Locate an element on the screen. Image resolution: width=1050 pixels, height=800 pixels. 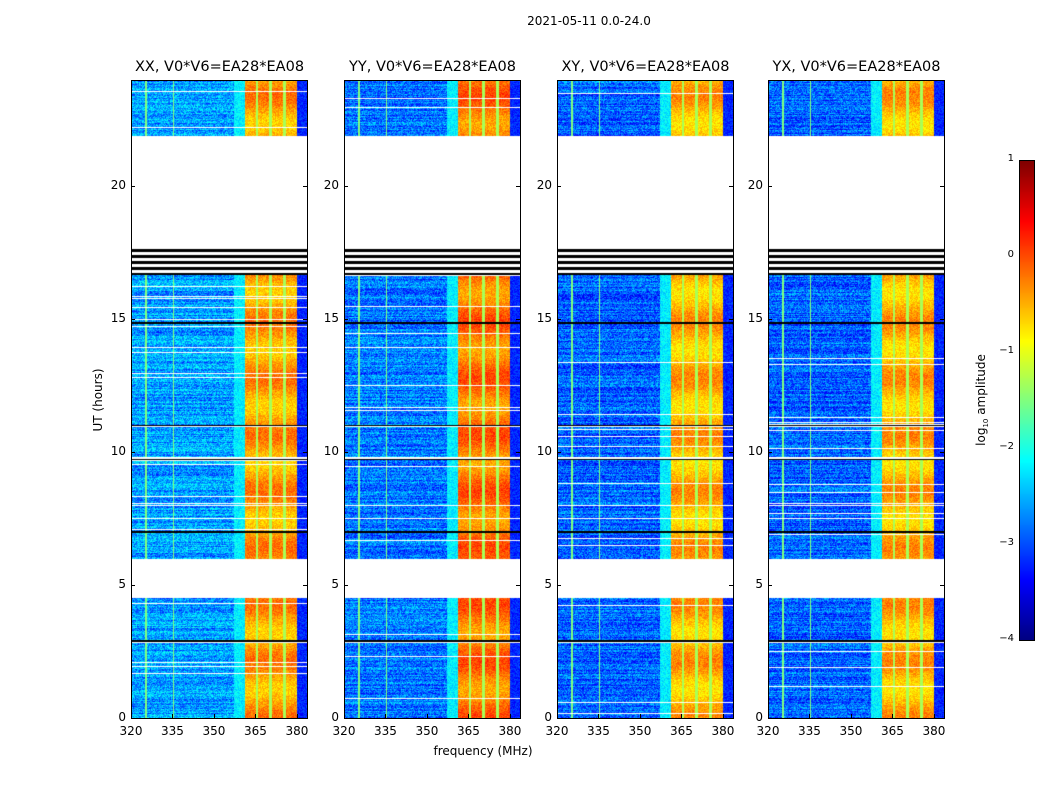
colorbar-tick-label: −1 is located at coordinates (1006, 350).